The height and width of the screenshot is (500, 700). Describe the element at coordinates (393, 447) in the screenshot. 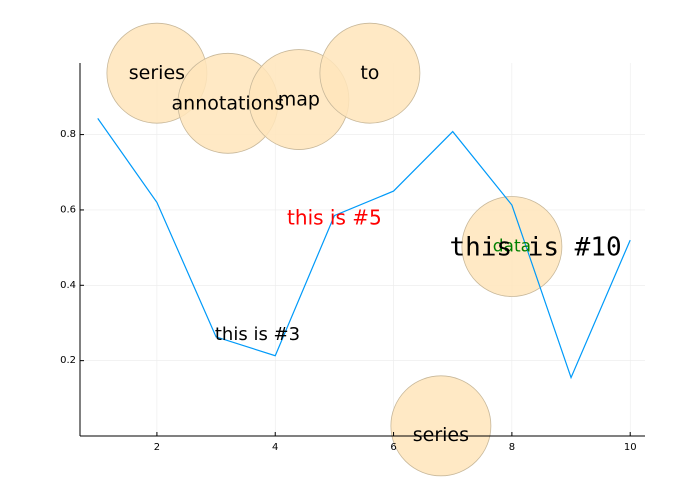

I see `x-tick-label: 6` at that location.